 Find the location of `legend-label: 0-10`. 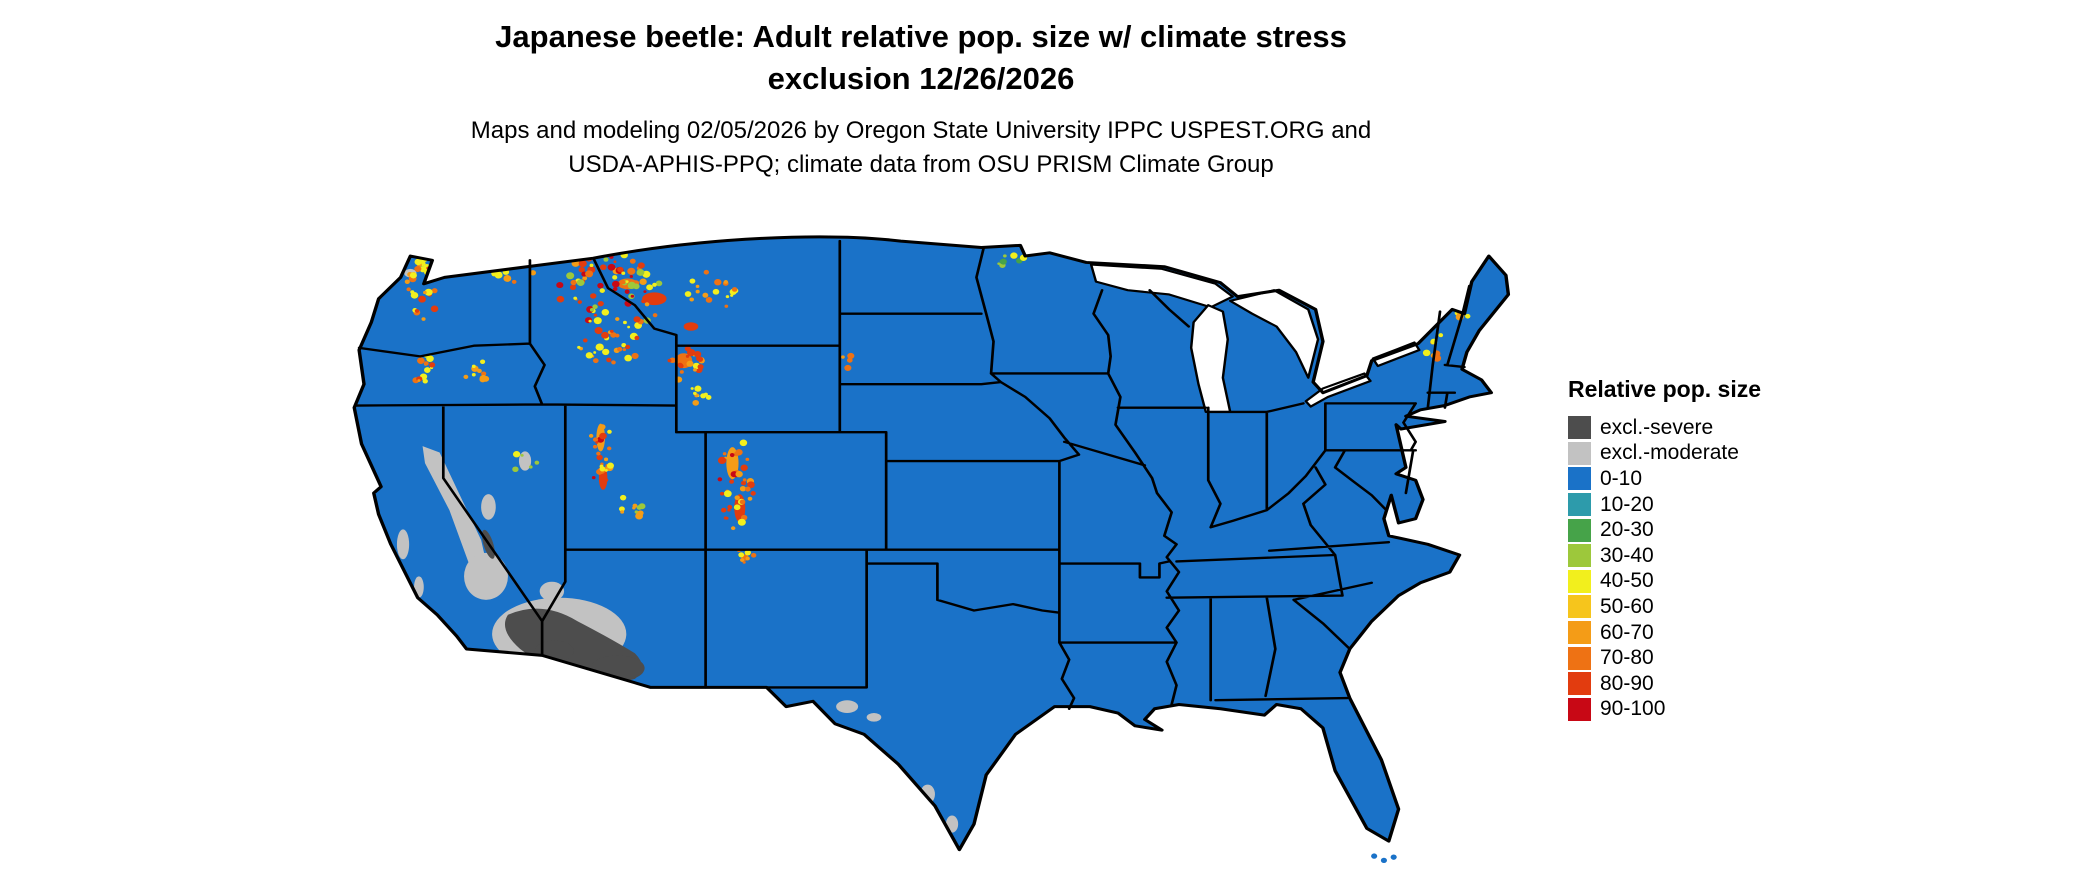

legend-label: 0-10 is located at coordinates (1621, 478).